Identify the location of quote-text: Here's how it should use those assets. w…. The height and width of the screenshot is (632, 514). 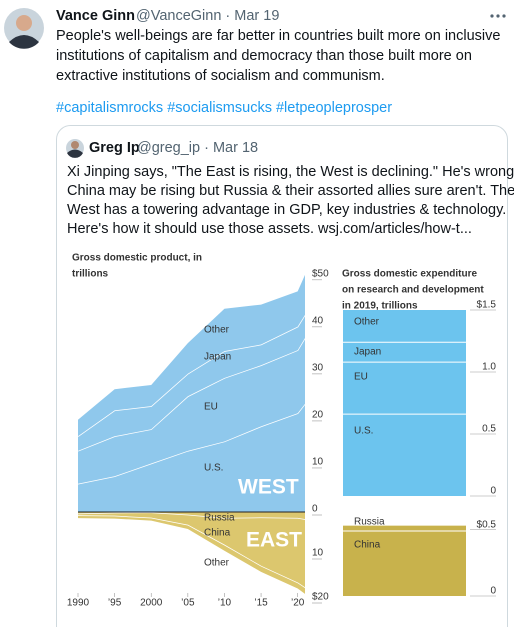
(269, 229).